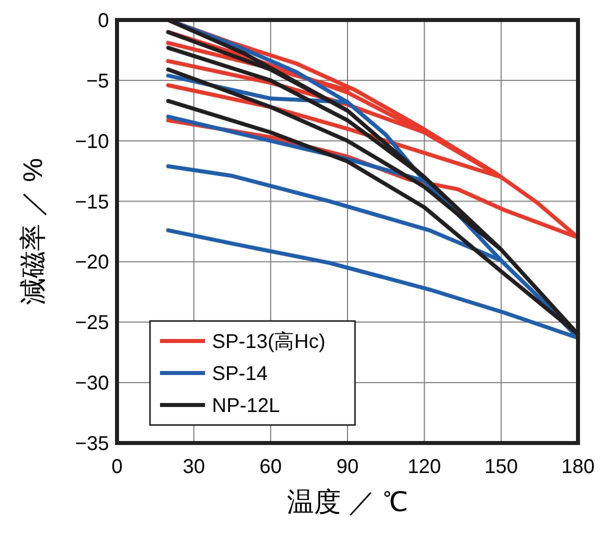  I want to click on legend-label: SP-13(高Hc), so click(269, 341).